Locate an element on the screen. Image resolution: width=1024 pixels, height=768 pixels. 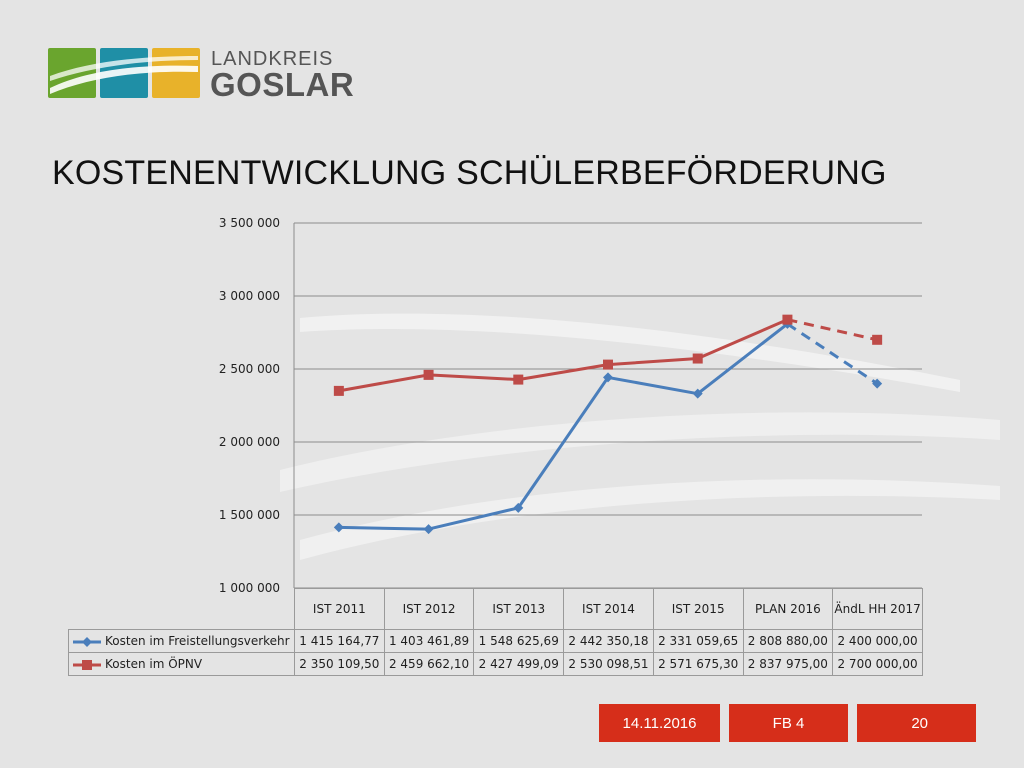
x-category-label: PLAN 2016 is located at coordinates (788, 609).